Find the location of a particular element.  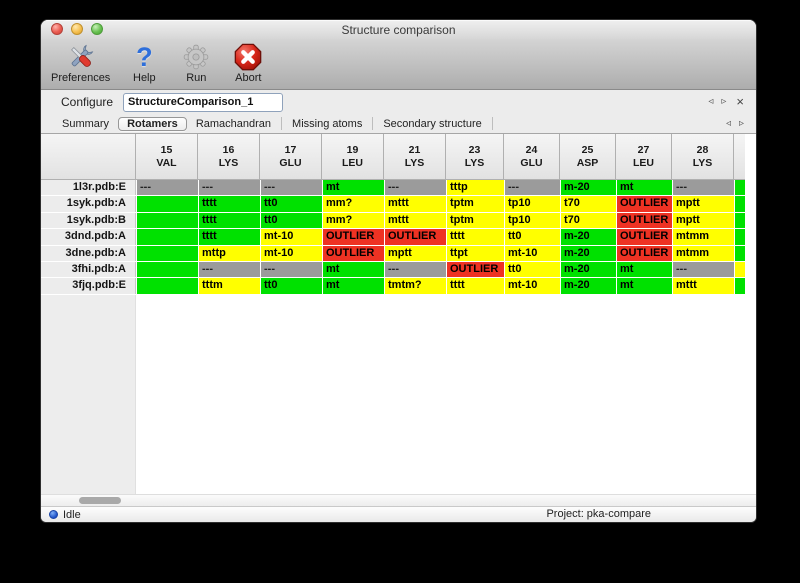

column-header-23: 23 LYS is located at coordinates (475, 157).